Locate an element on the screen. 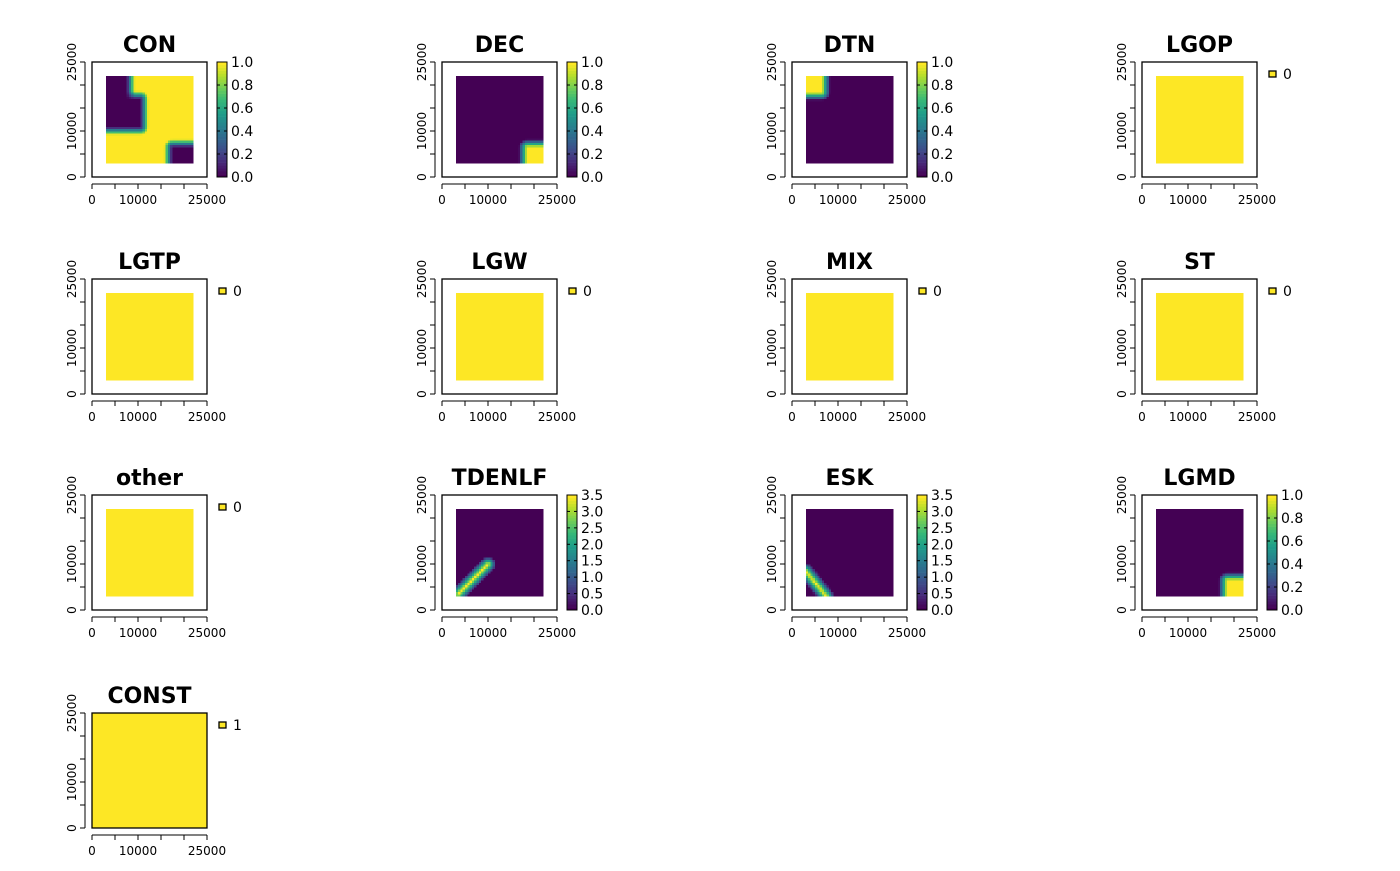  legend-tick-label: 0.2 is located at coordinates (592, 155).